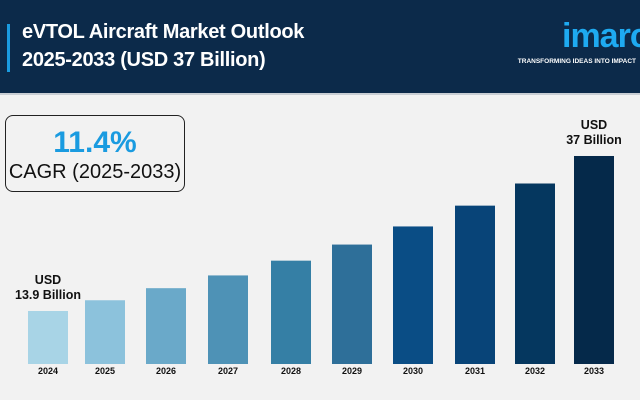 The width and height of the screenshot is (640, 400). What do you see at coordinates (166, 326) in the screenshot?
I see `bar-2026` at bounding box center [166, 326].